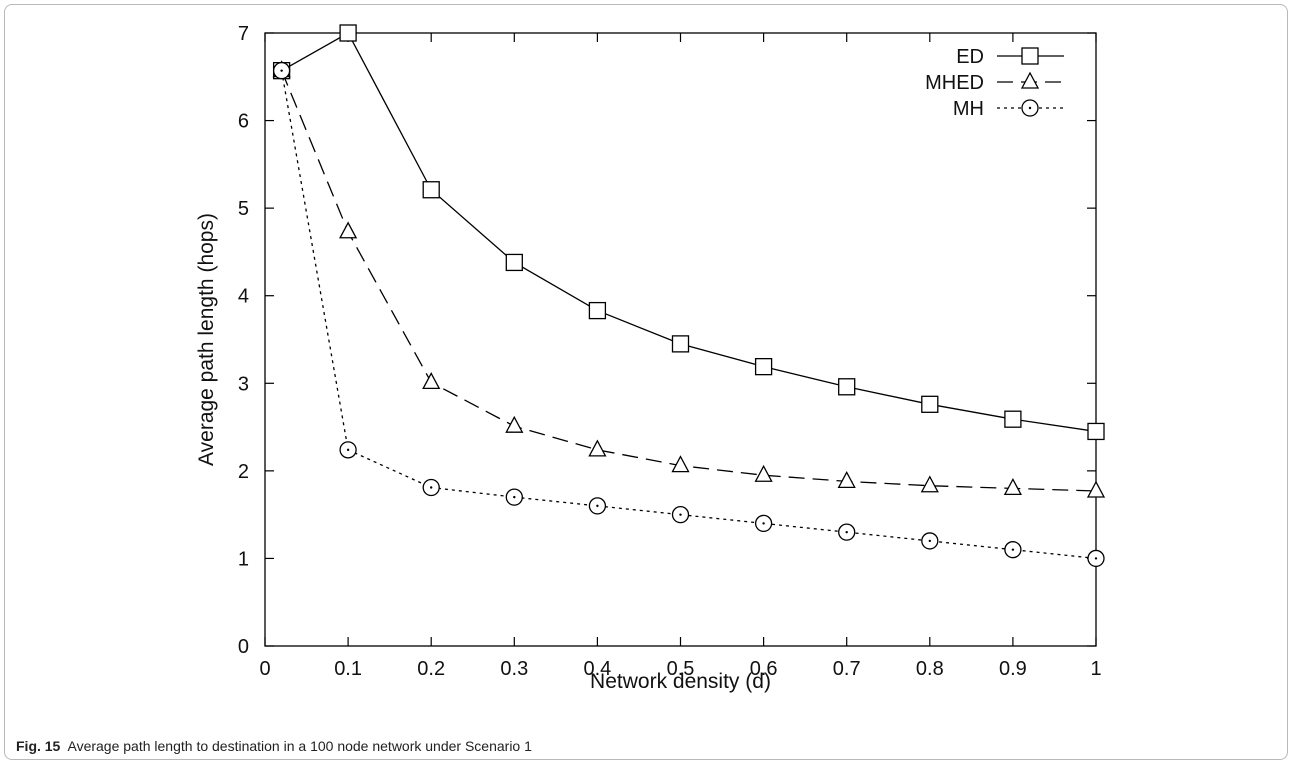  Describe the element at coordinates (968, 109) in the screenshot. I see `legend-label-mh: MH` at that location.